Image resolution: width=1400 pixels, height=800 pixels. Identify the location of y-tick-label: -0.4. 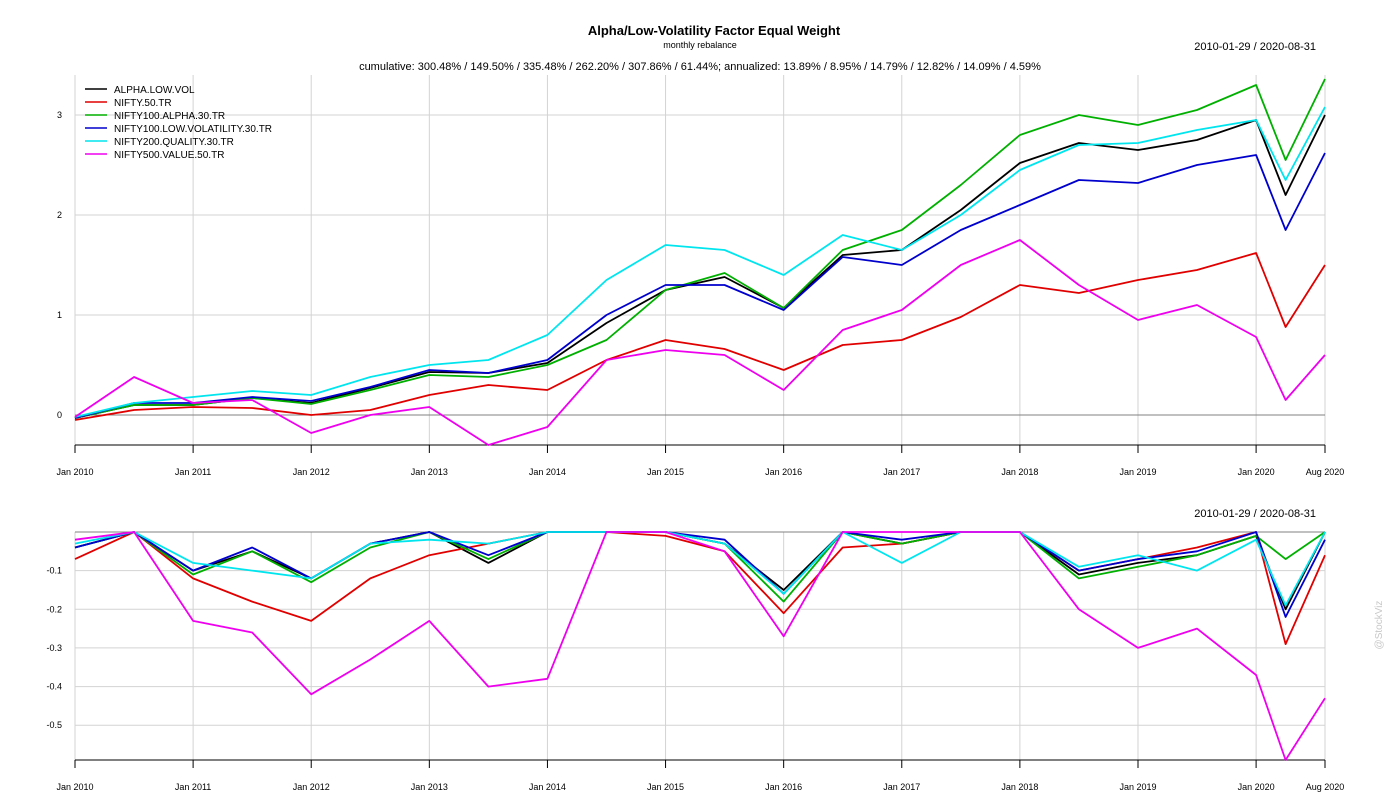
(54, 687).